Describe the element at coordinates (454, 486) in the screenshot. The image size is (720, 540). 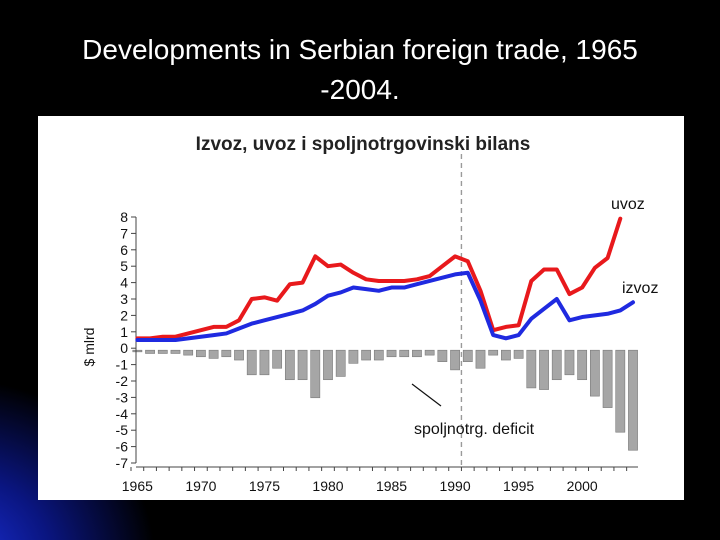
I see `x-tick-label: 1990` at that location.